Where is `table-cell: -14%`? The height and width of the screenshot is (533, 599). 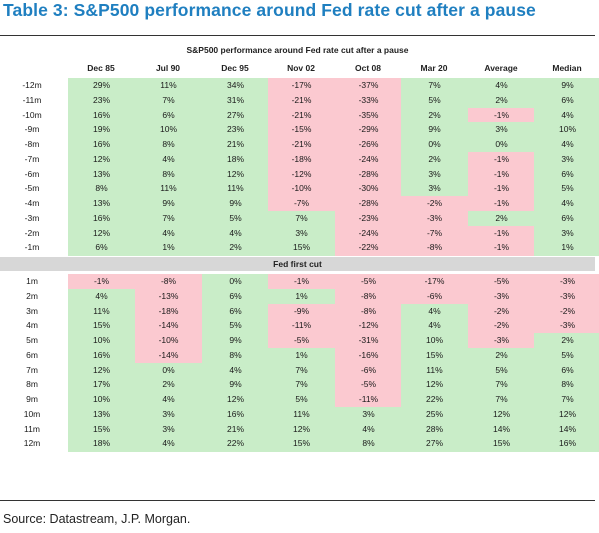 table-cell: -14% is located at coordinates (168, 326).